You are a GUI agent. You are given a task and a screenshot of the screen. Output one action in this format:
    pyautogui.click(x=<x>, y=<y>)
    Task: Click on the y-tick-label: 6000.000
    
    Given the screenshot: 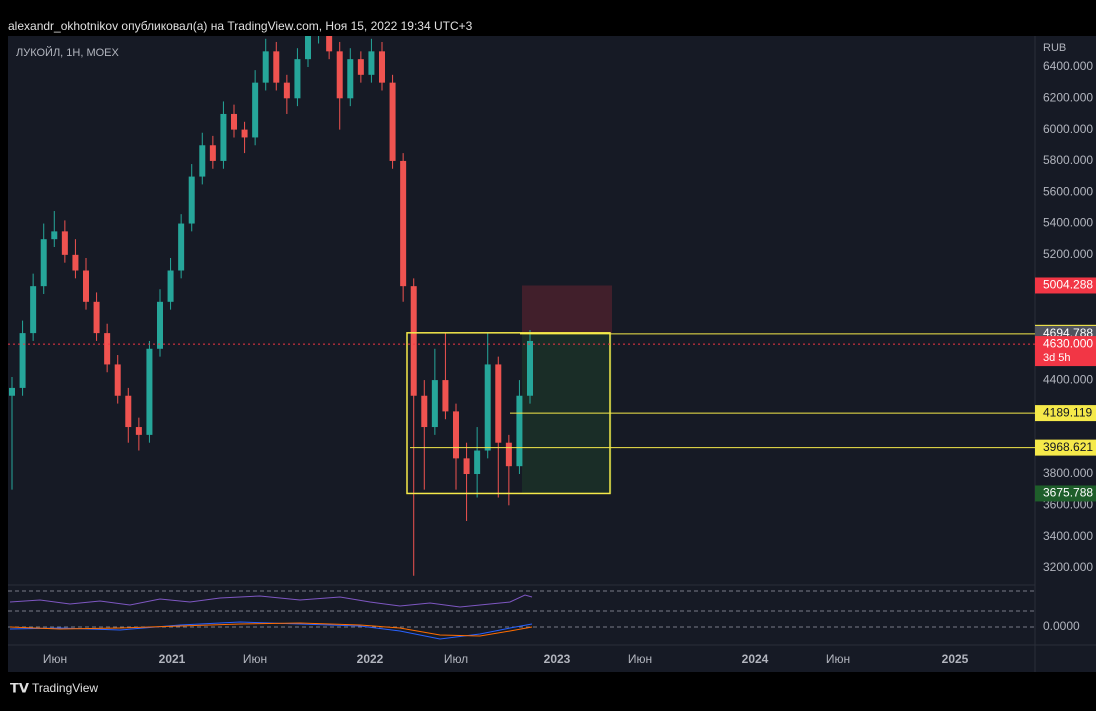 What is the action you would take?
    pyautogui.click(x=1068, y=129)
    